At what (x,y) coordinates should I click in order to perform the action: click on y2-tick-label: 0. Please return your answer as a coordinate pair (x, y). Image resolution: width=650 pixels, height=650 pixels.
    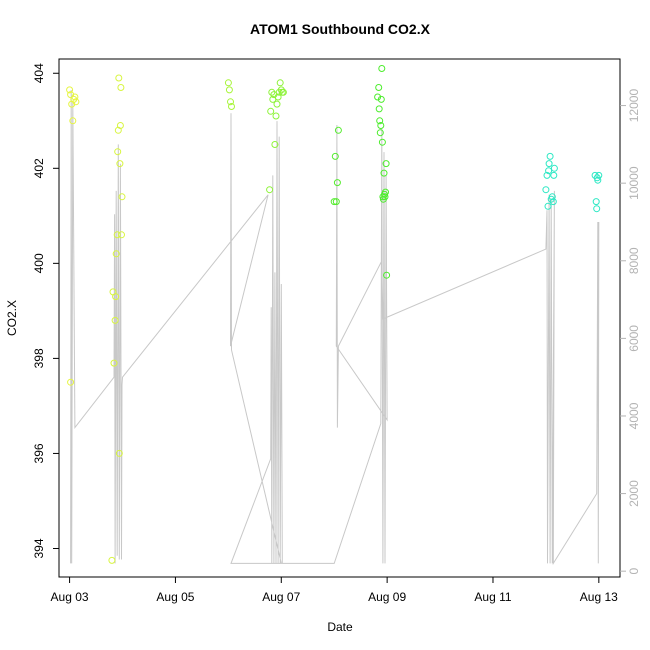
    Looking at the image, I should click on (634, 571).